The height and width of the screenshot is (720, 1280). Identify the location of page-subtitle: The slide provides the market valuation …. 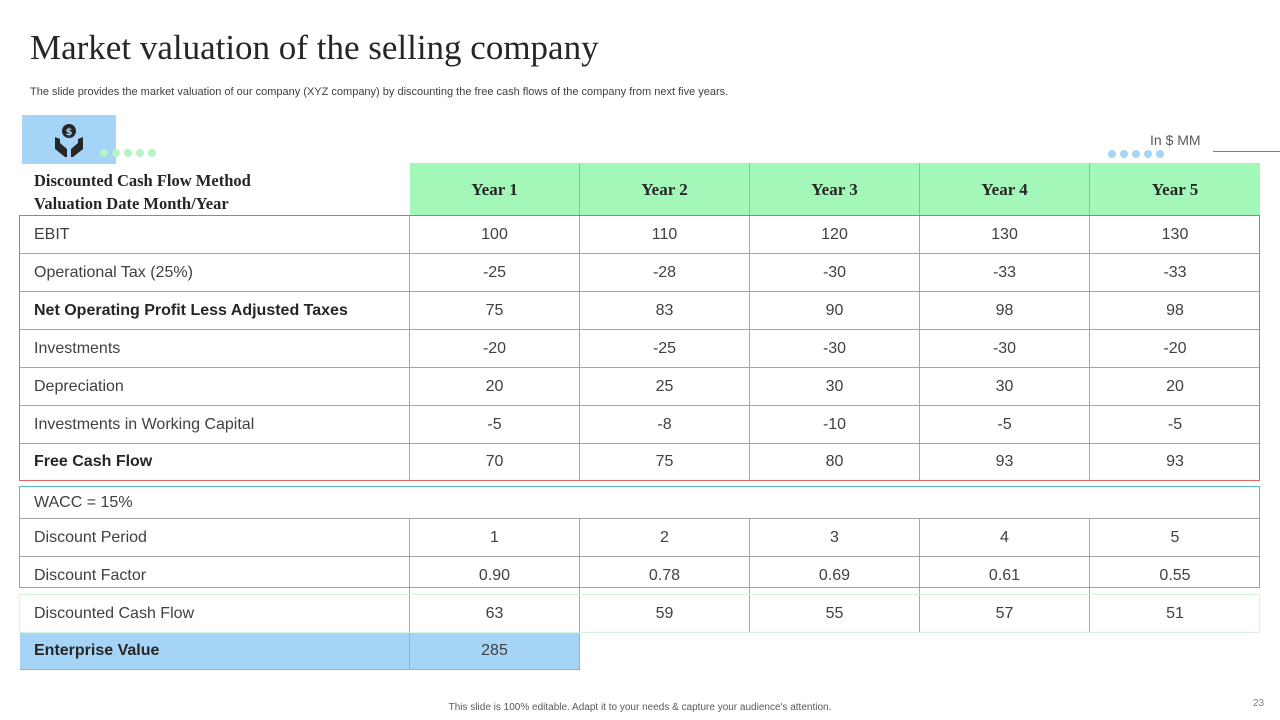
(379, 92).